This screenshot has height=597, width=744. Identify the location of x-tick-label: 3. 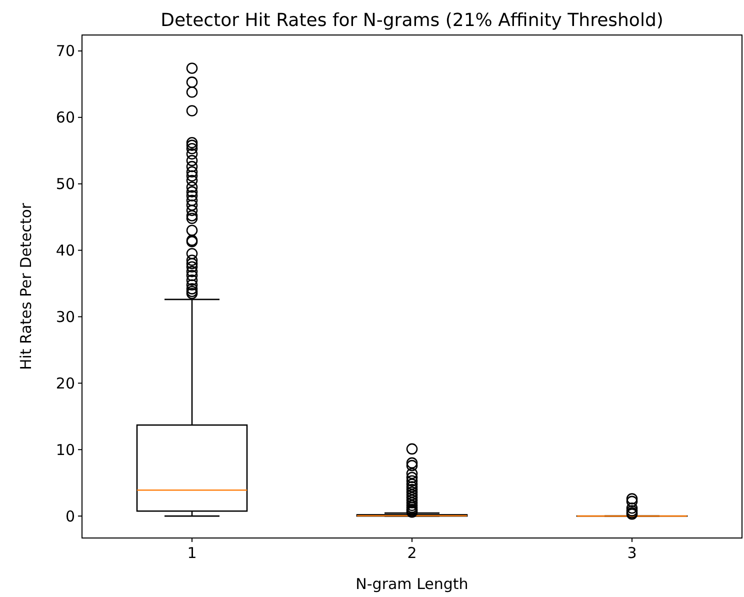
(632, 553).